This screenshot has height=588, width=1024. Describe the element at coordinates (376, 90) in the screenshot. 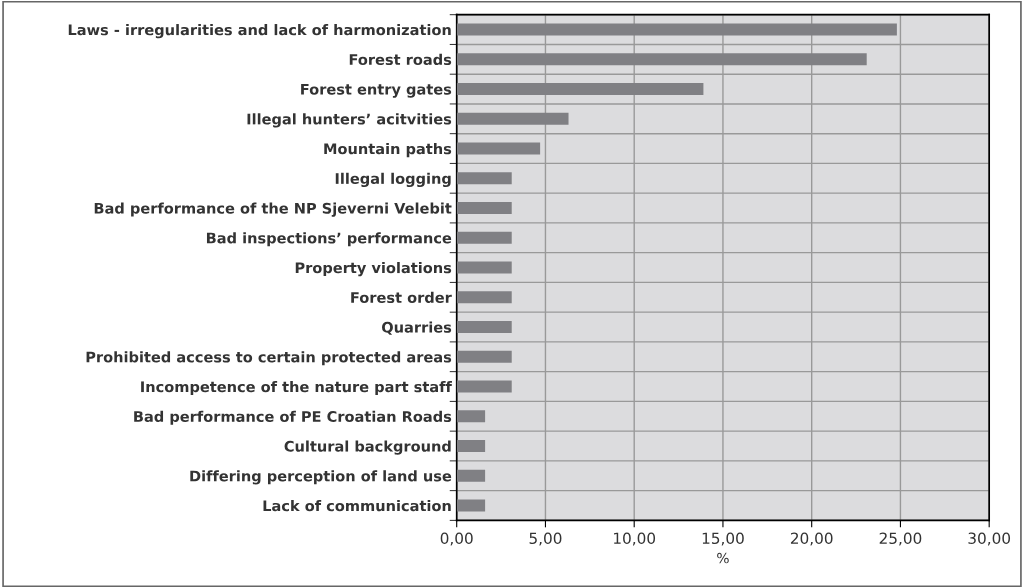

I see `y-tick-label: Forest entry gates` at that location.